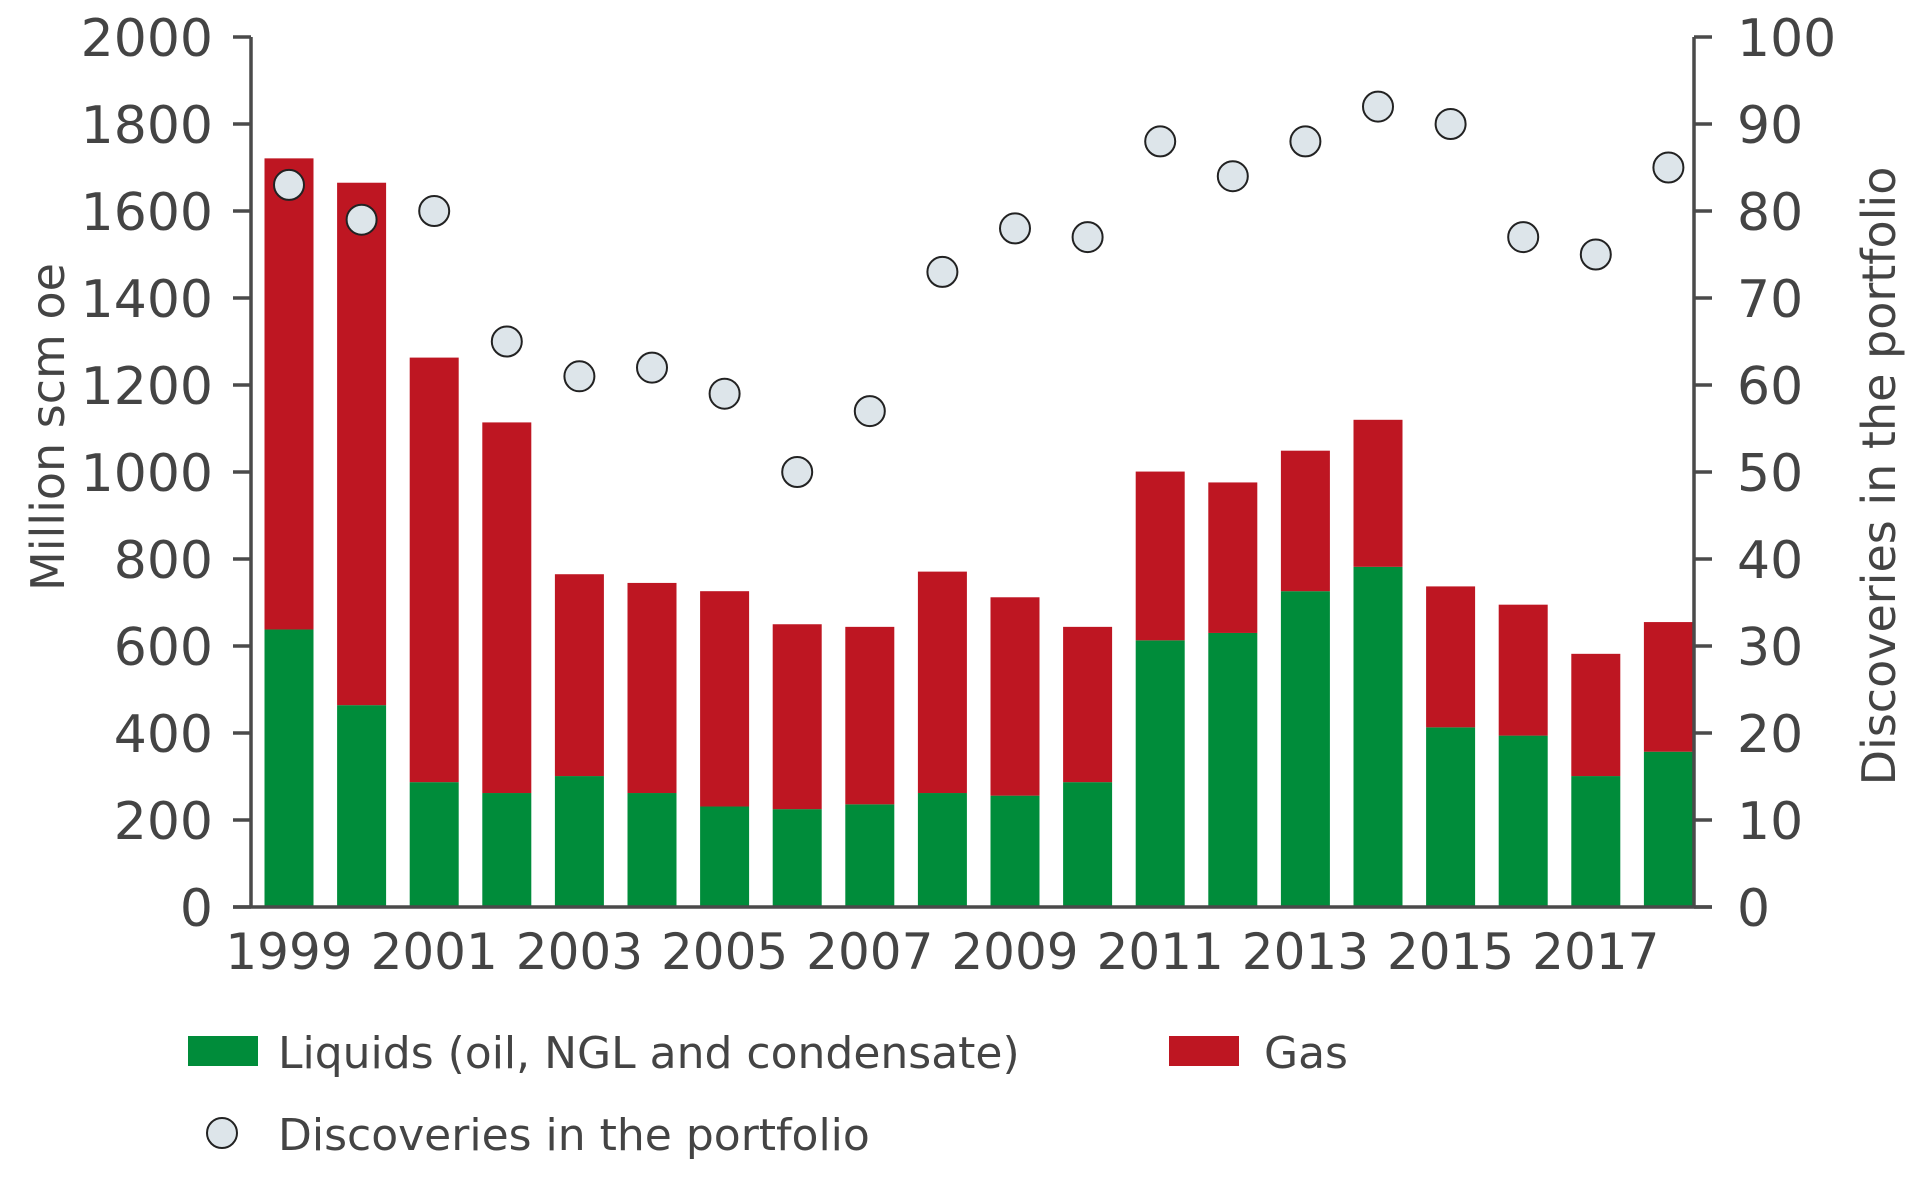 The width and height of the screenshot is (1920, 1186). I want to click on bar-liquids-2015, so click(1451, 817).